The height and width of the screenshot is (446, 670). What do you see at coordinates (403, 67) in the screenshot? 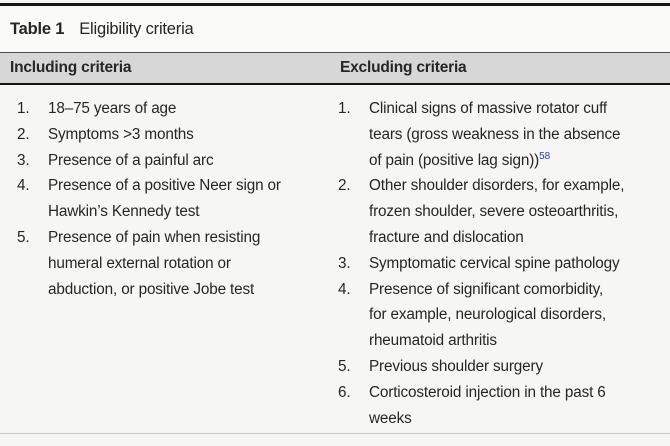
I see `excluding-criteria-header: Excluding criteria` at bounding box center [403, 67].